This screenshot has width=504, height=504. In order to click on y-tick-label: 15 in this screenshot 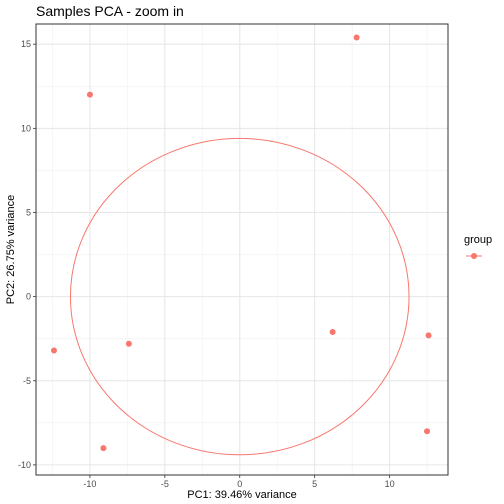, I will do `click(26, 44)`.